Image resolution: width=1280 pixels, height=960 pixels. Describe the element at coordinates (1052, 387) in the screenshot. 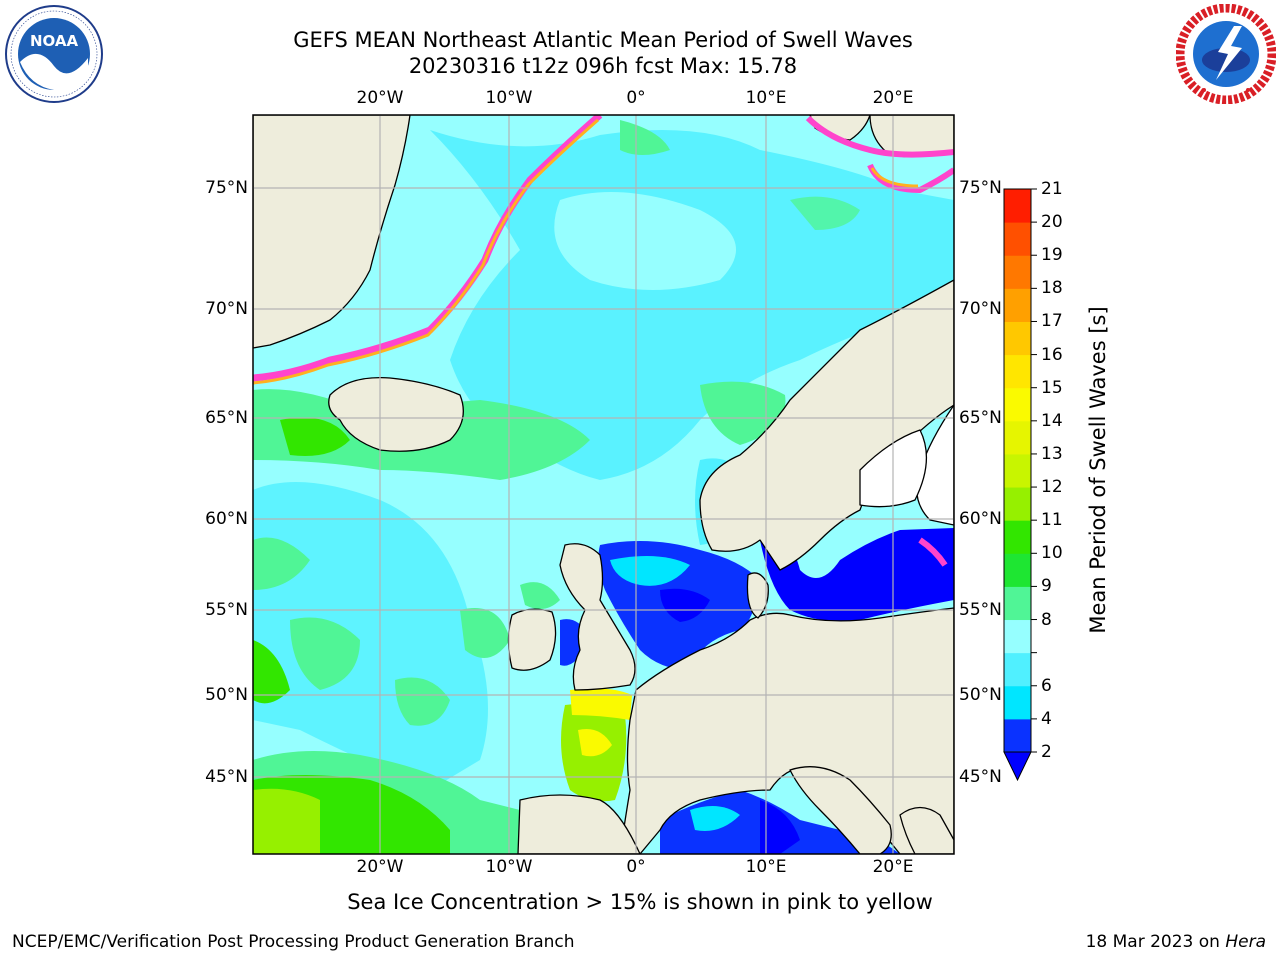

I see `colorbar-tick-label: 15` at that location.